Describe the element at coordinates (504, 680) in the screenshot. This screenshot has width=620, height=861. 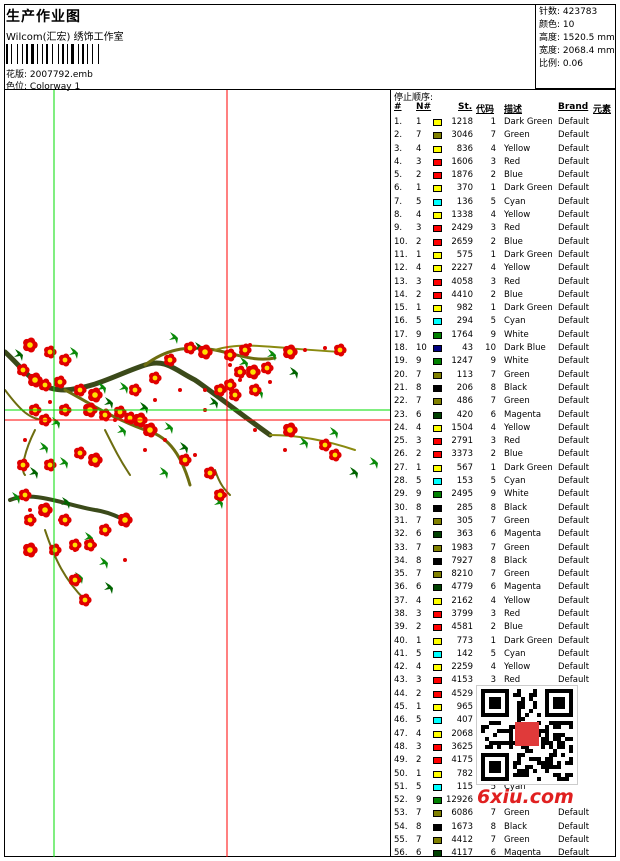
I see `table-row: 43. 3 4153 3 Red Default` at that location.